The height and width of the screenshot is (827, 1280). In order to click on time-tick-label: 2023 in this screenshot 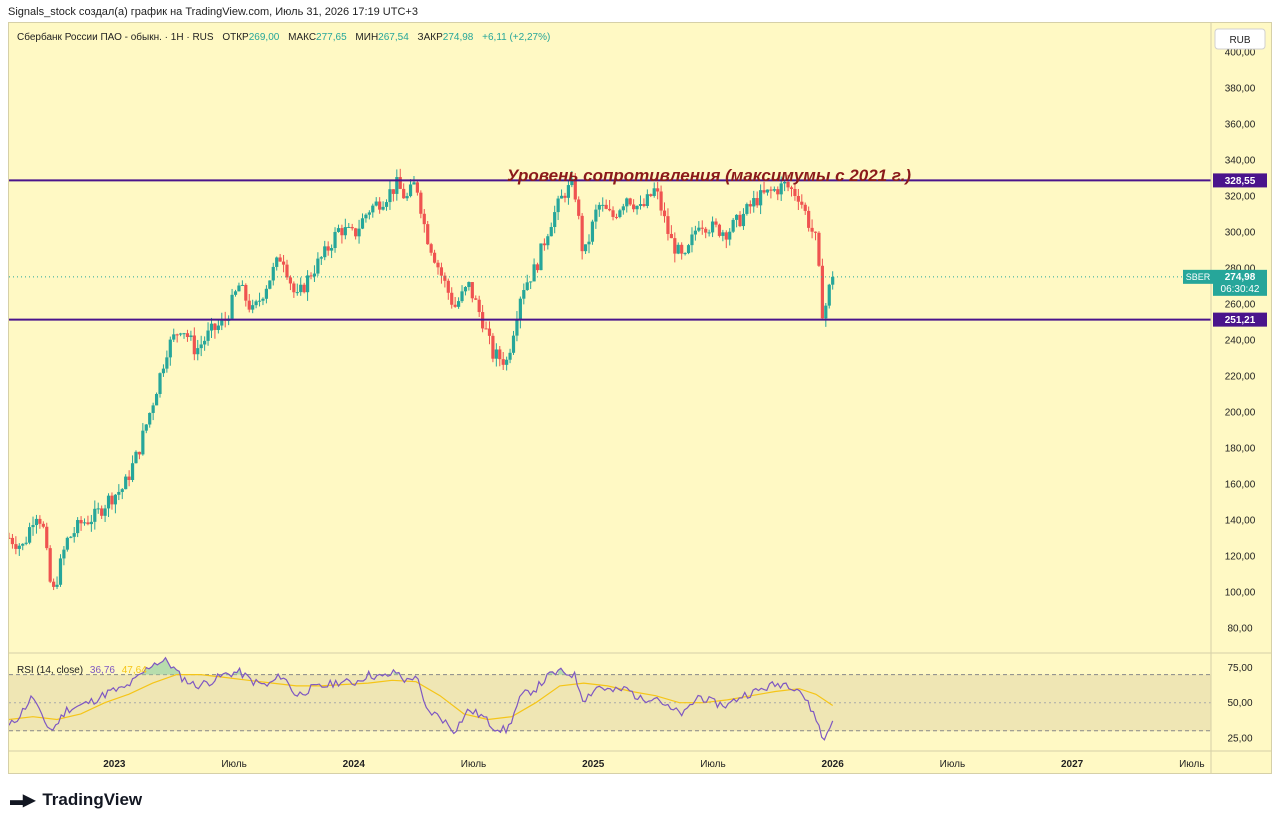, I will do `click(114, 764)`.